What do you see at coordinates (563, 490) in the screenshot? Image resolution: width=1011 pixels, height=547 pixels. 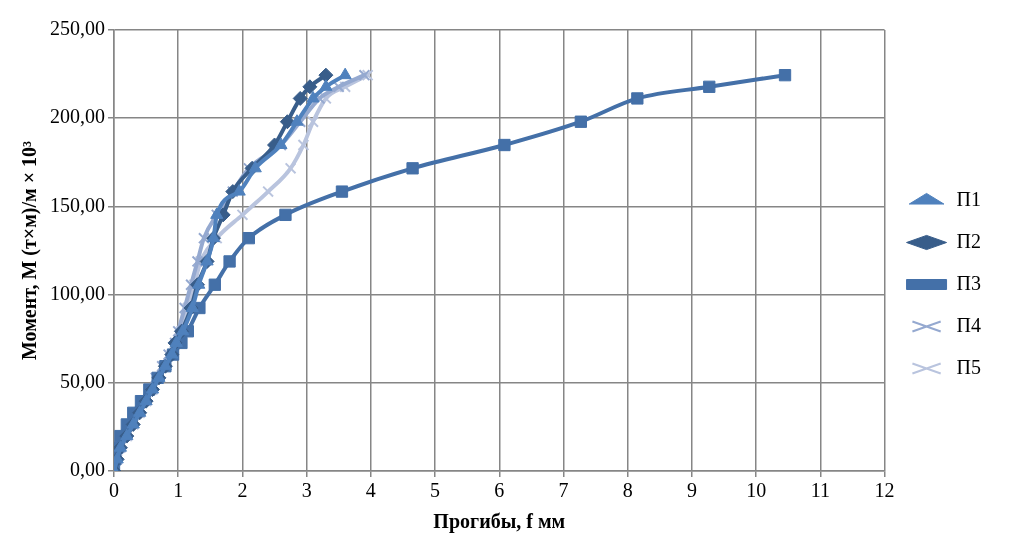 I see `x-tick-label: 7` at bounding box center [563, 490].